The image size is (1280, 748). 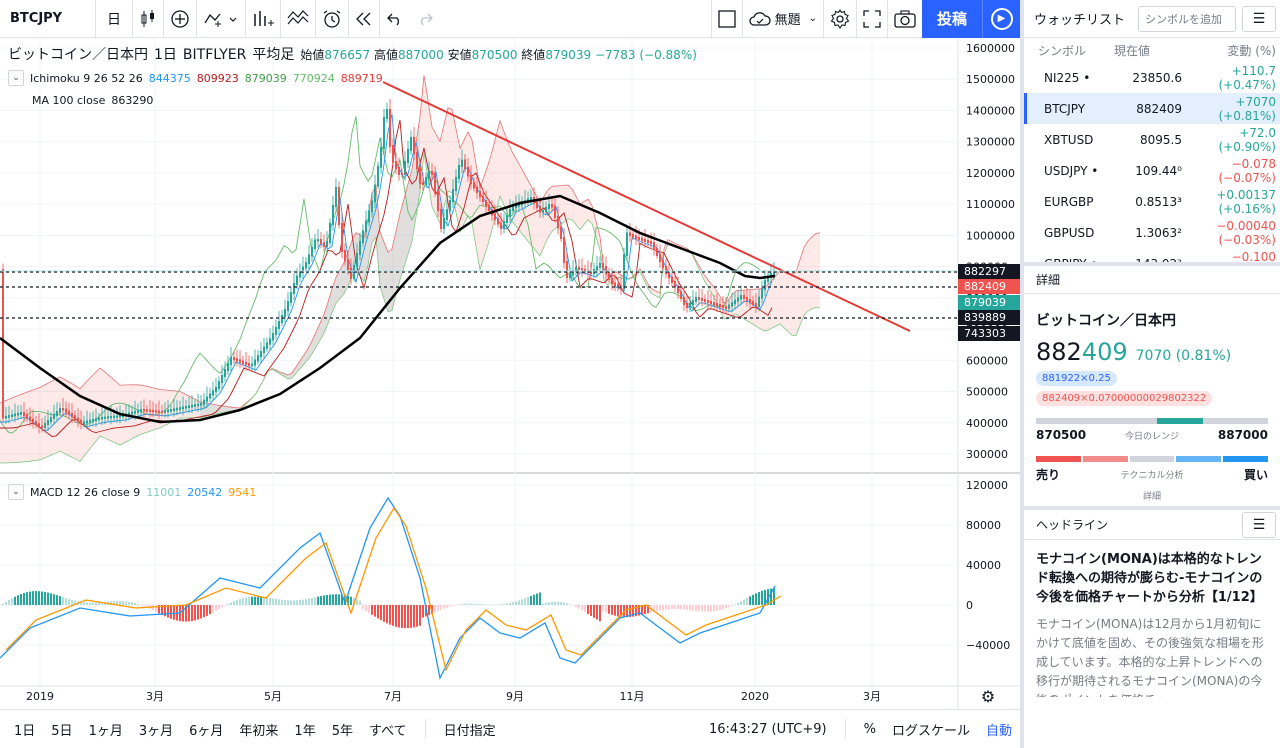 I want to click on watchlist-last: 0.8513³, so click(x=1158, y=201).